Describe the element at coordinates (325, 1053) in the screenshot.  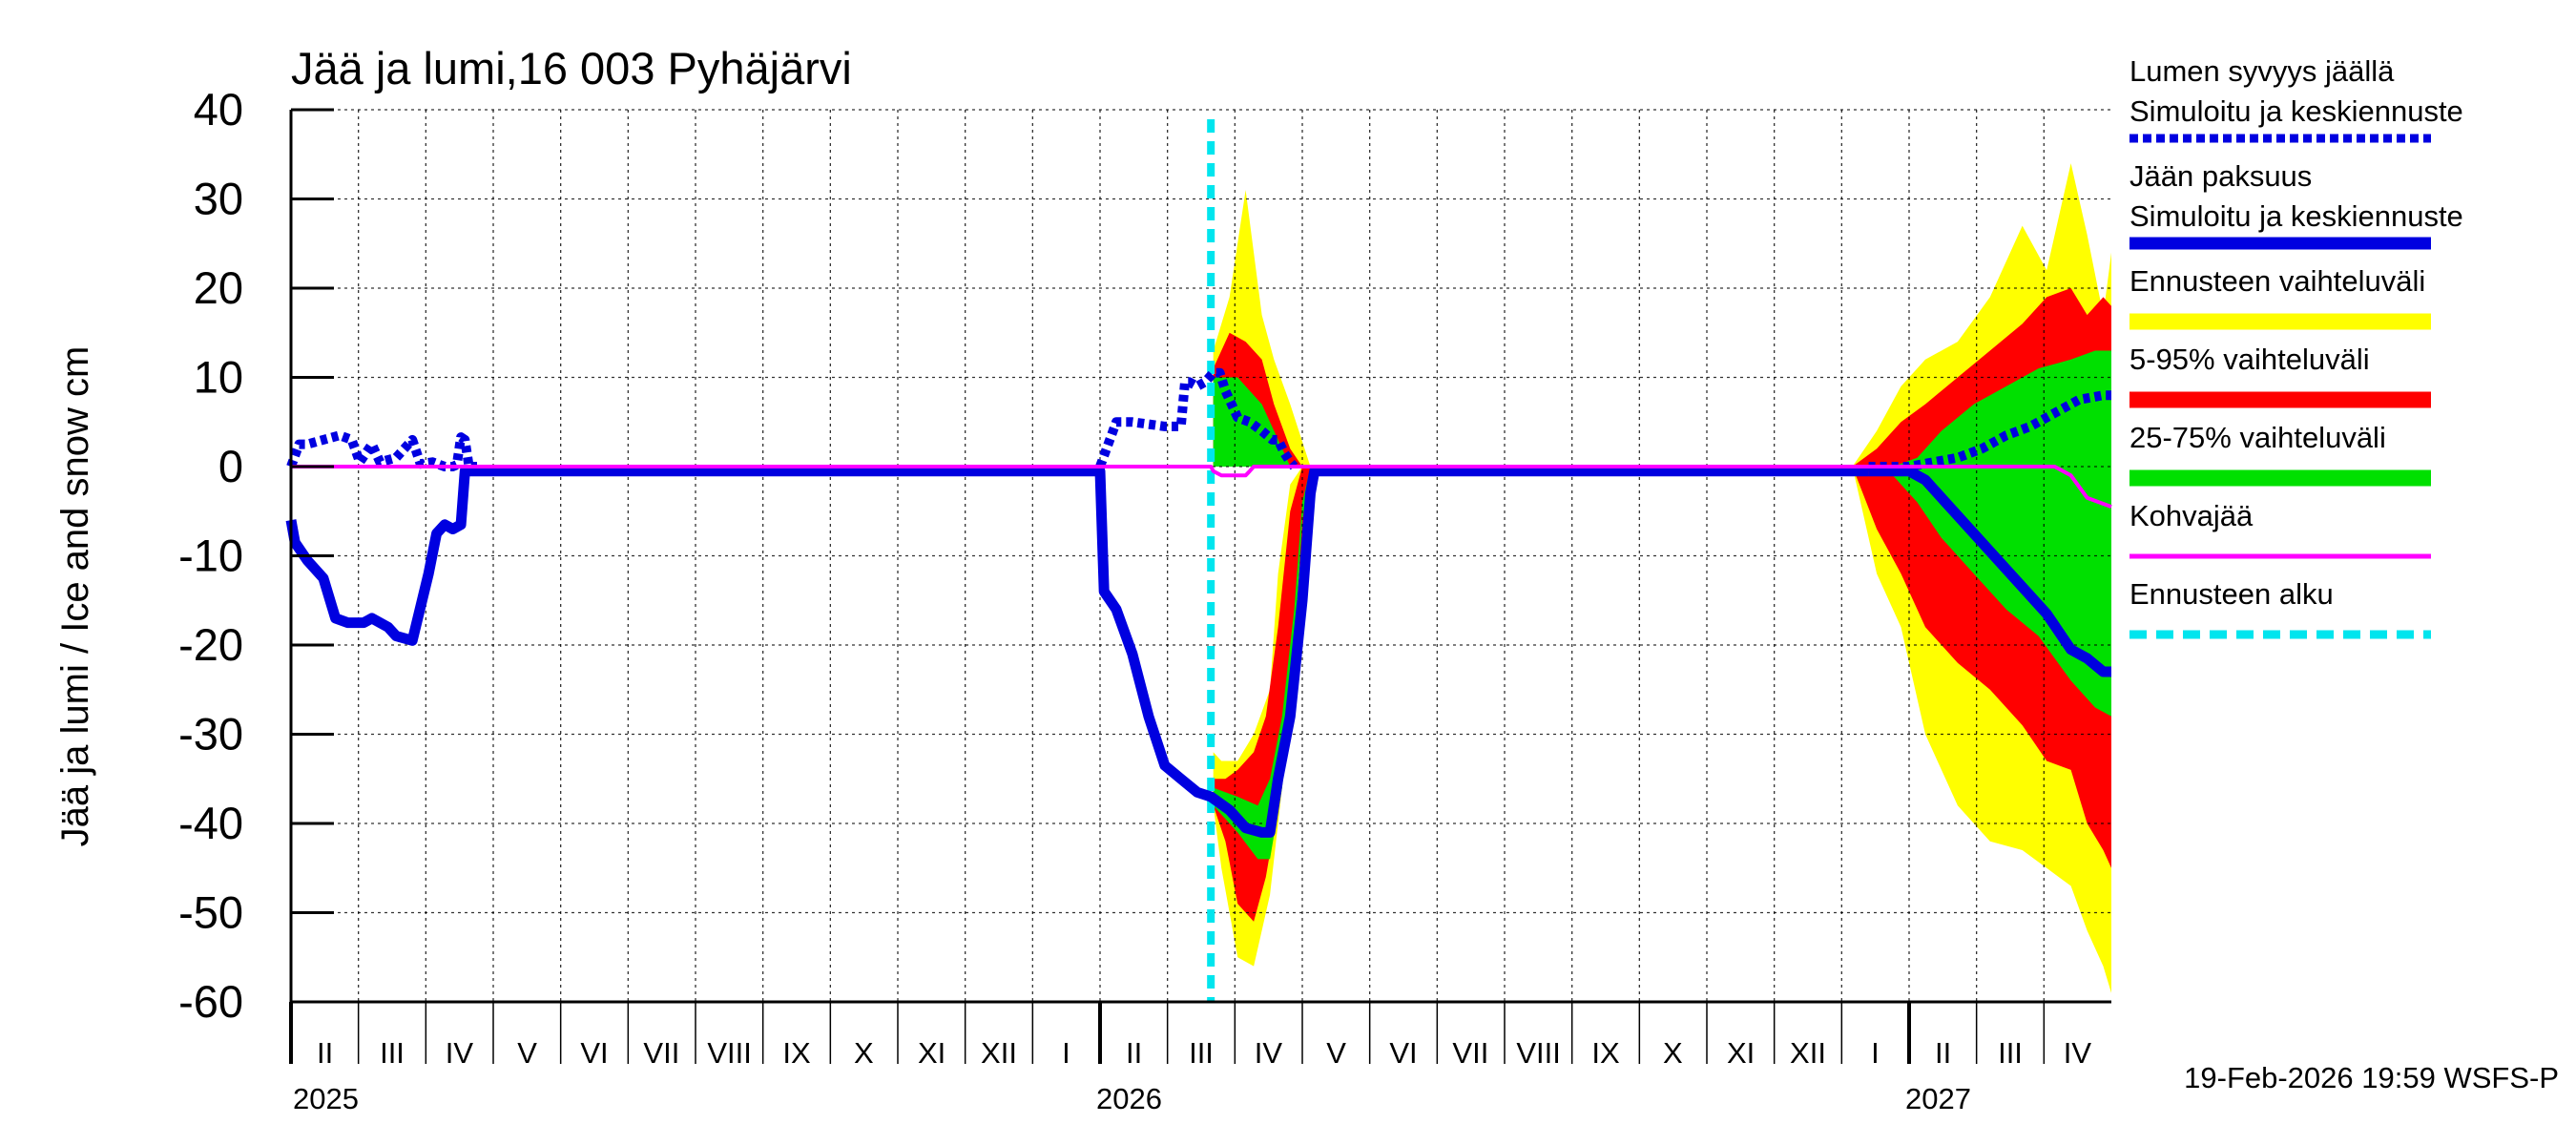
I see `x-month-label-0: II` at that location.